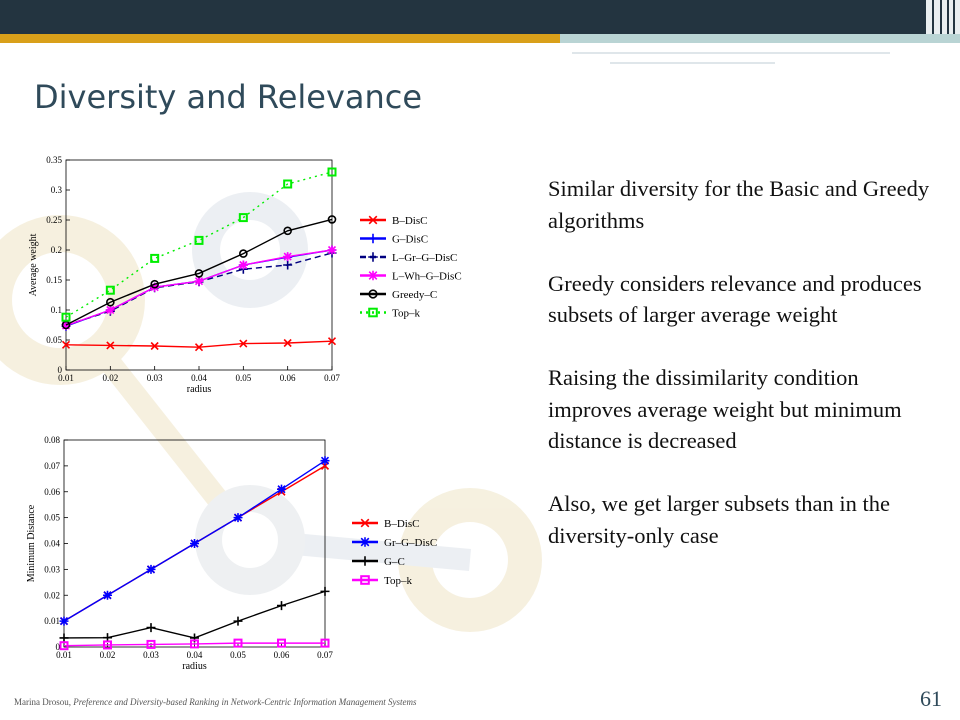  Describe the element at coordinates (56, 250) in the screenshot. I see `y-tick-label: 0.2` at that location.